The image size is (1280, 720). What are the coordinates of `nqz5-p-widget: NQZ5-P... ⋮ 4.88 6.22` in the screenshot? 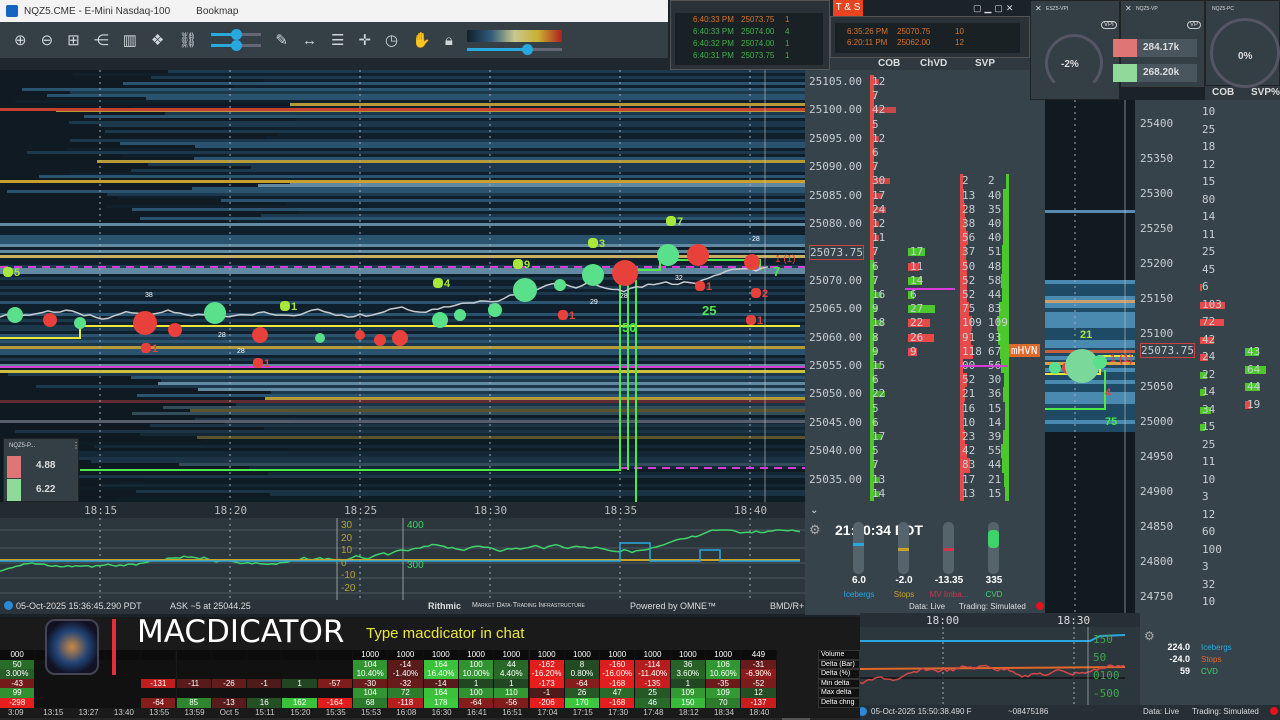 It's located at (41, 470).